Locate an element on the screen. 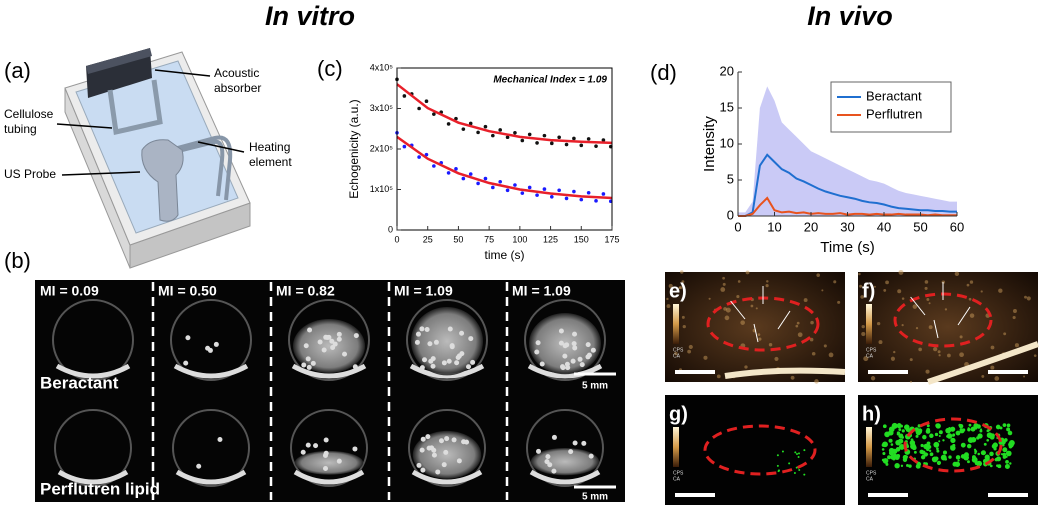 The image size is (1040, 510). x-tick-label: 50 is located at coordinates (458, 239).